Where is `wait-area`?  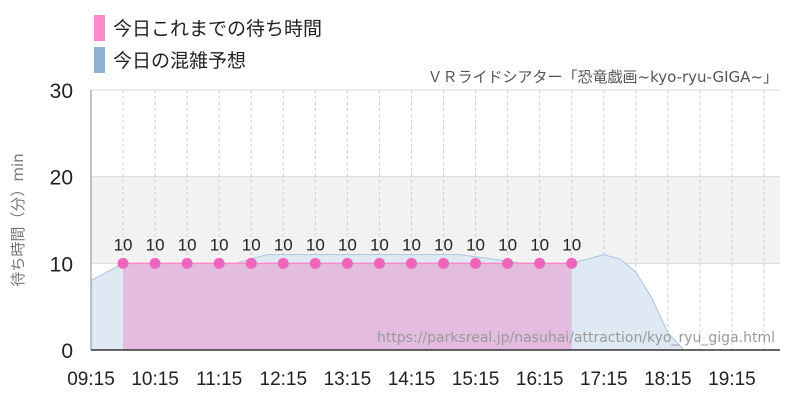
wait-area is located at coordinates (347, 306).